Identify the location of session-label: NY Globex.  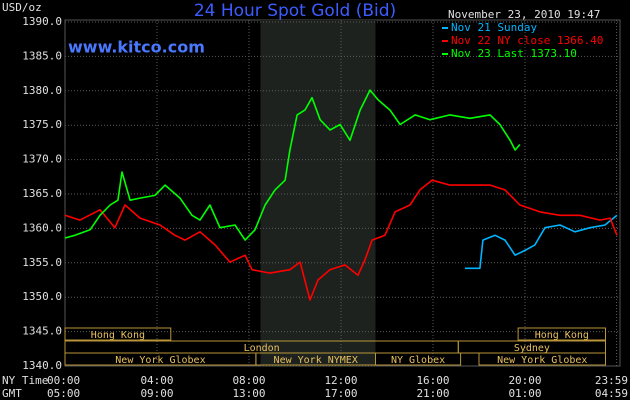
(418, 360).